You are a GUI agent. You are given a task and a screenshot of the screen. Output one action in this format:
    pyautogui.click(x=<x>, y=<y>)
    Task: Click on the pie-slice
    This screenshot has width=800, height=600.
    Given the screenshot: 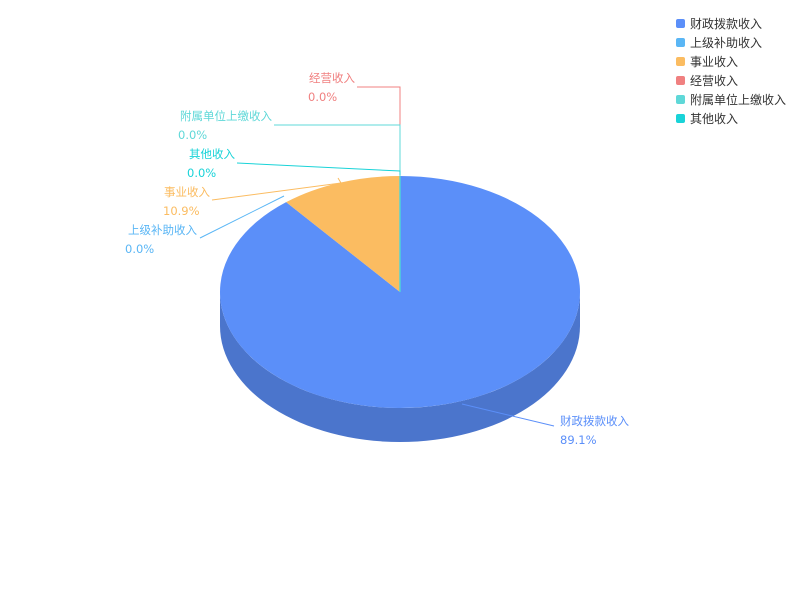 What is the action you would take?
    pyautogui.click(x=343, y=234)
    